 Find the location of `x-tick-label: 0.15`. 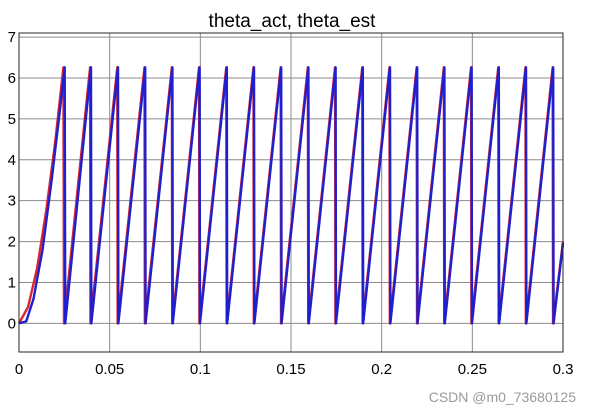

x-tick-label: 0.15 is located at coordinates (290, 369).